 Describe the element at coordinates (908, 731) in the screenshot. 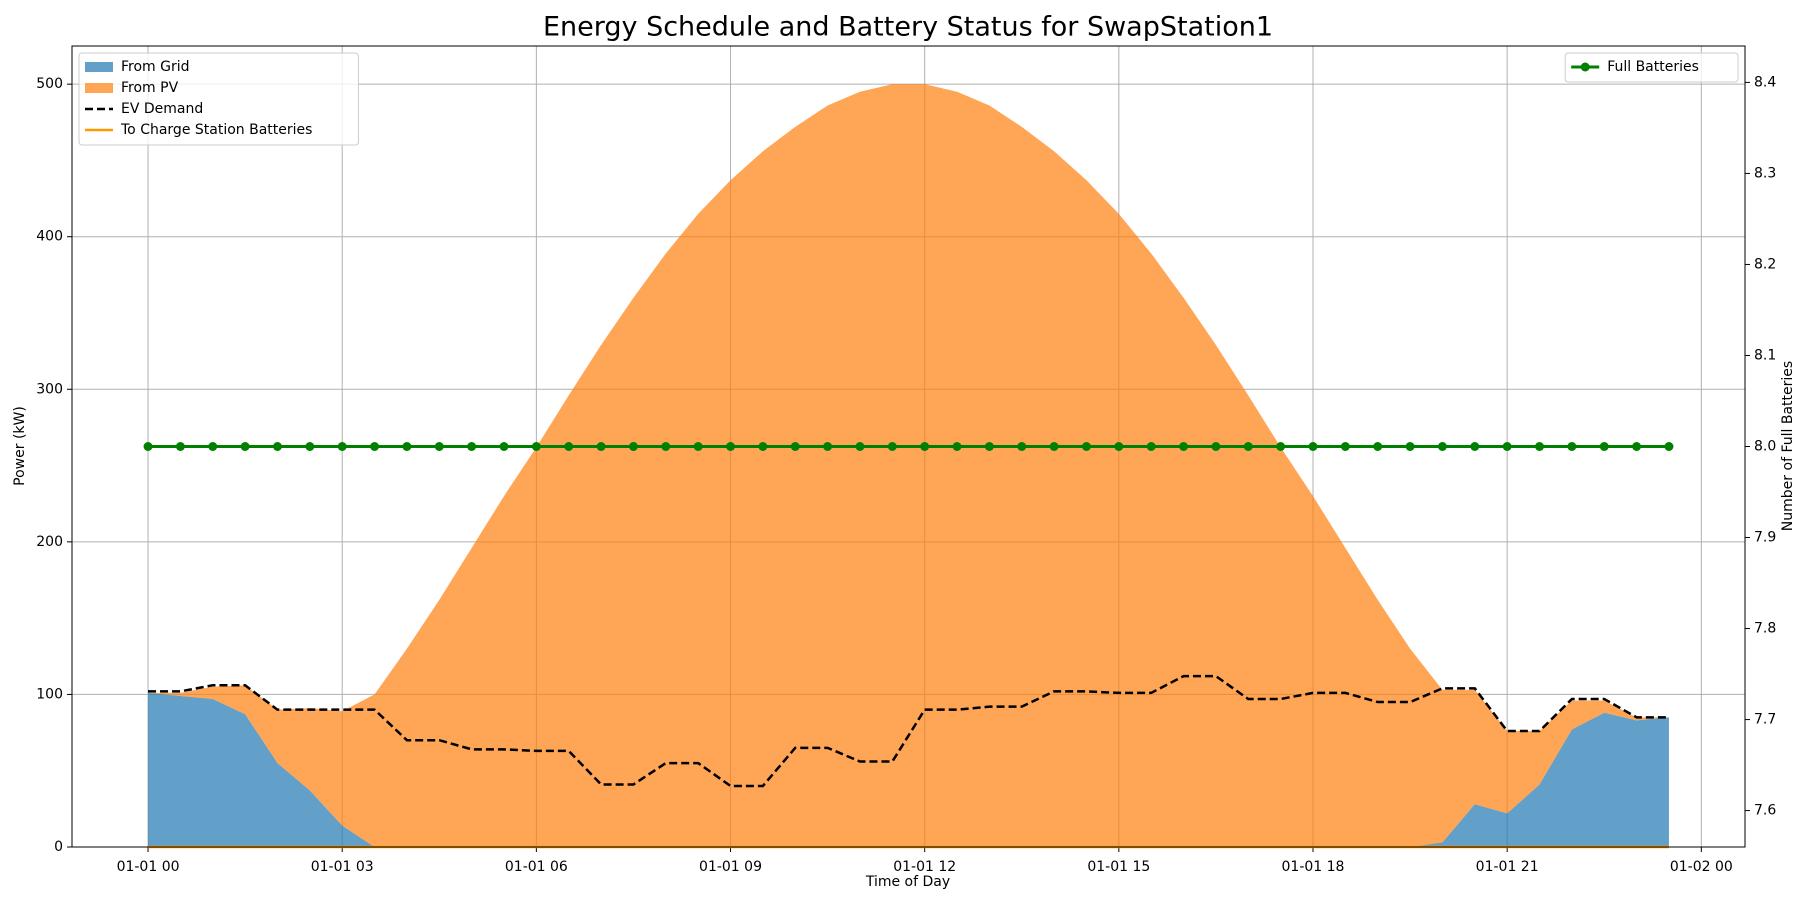

I see `line` at that location.